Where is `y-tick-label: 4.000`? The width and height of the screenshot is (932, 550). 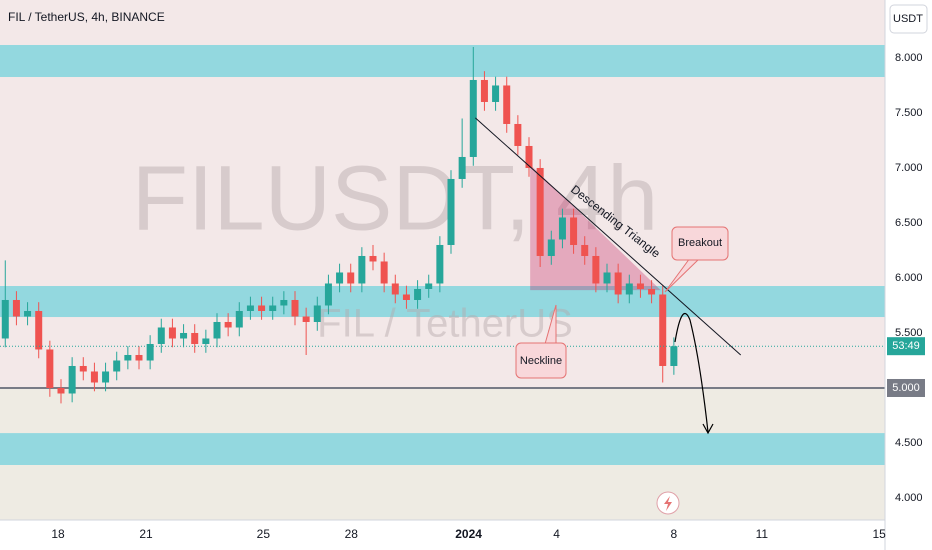
y-tick-label: 4.000 is located at coordinates (909, 498).